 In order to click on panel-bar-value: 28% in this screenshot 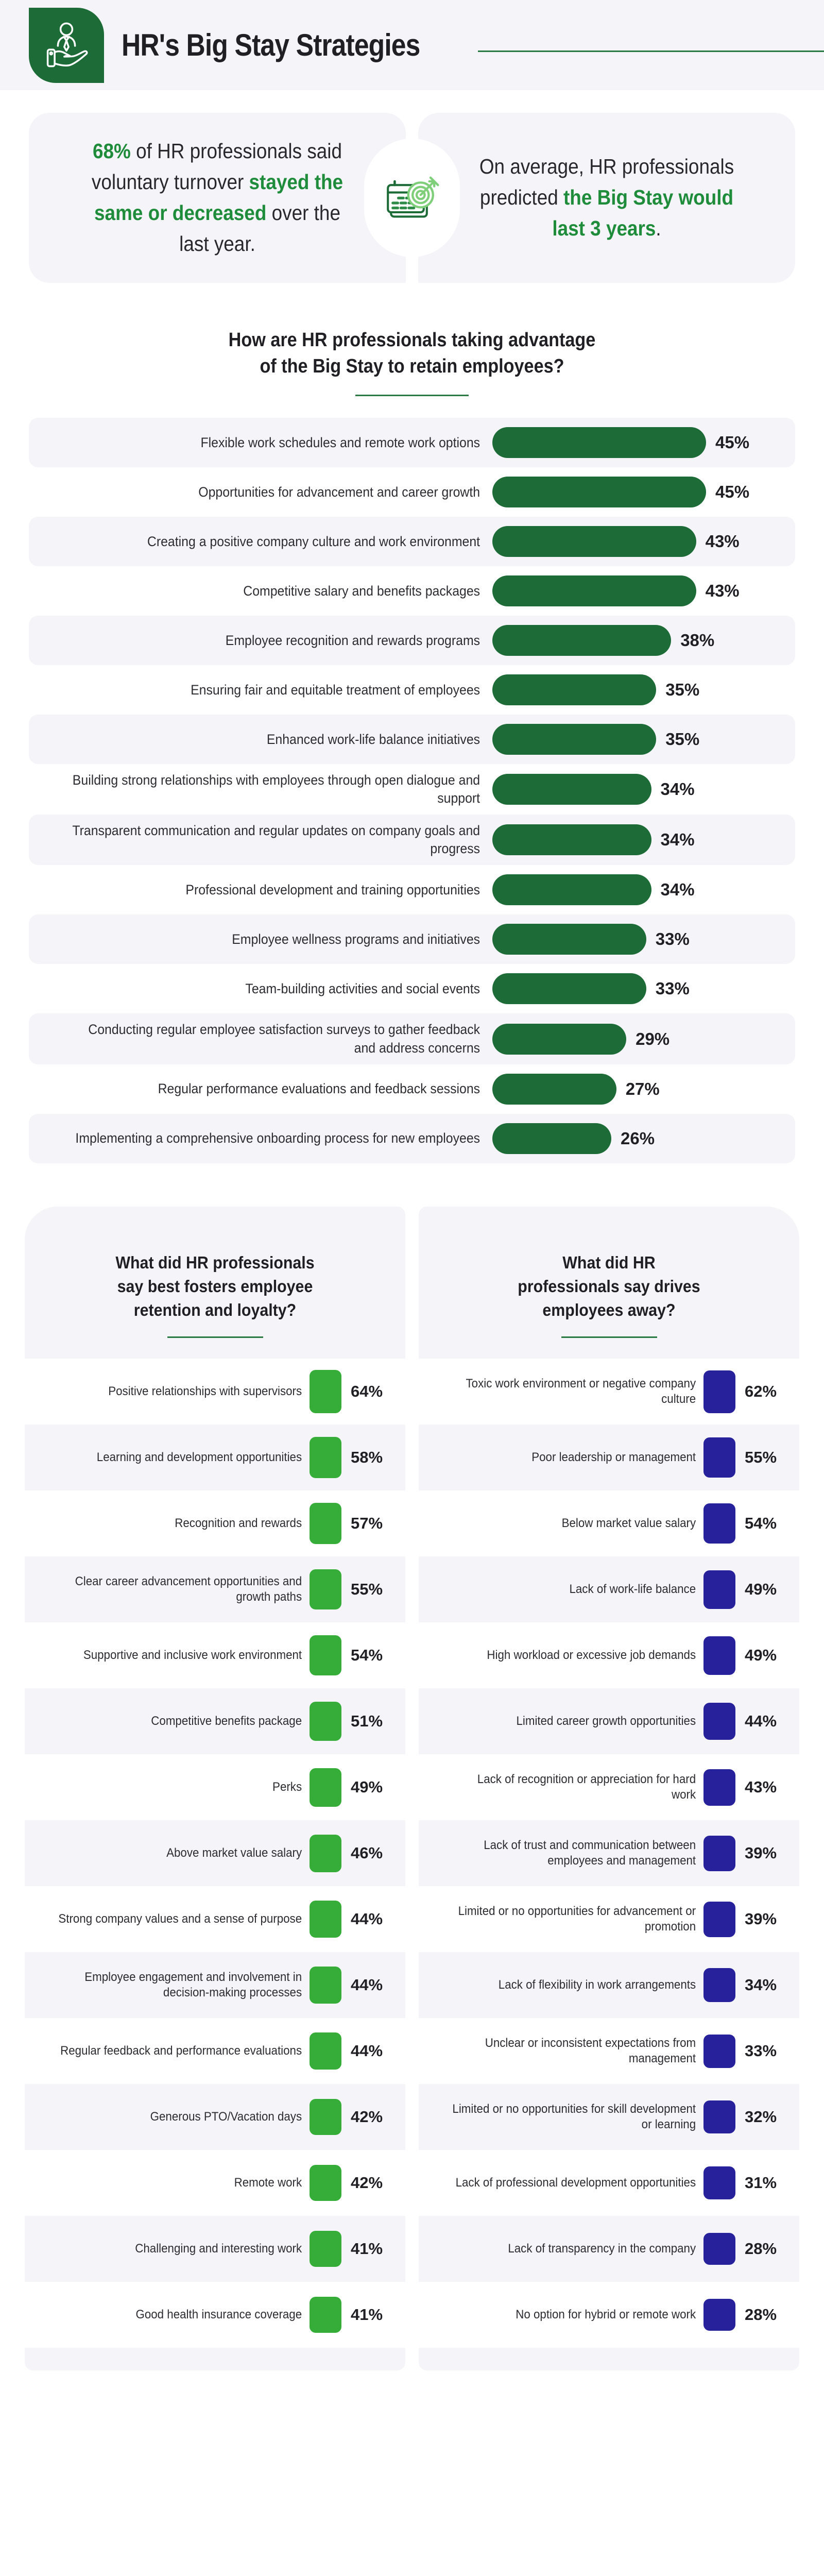, I will do `click(761, 2315)`.